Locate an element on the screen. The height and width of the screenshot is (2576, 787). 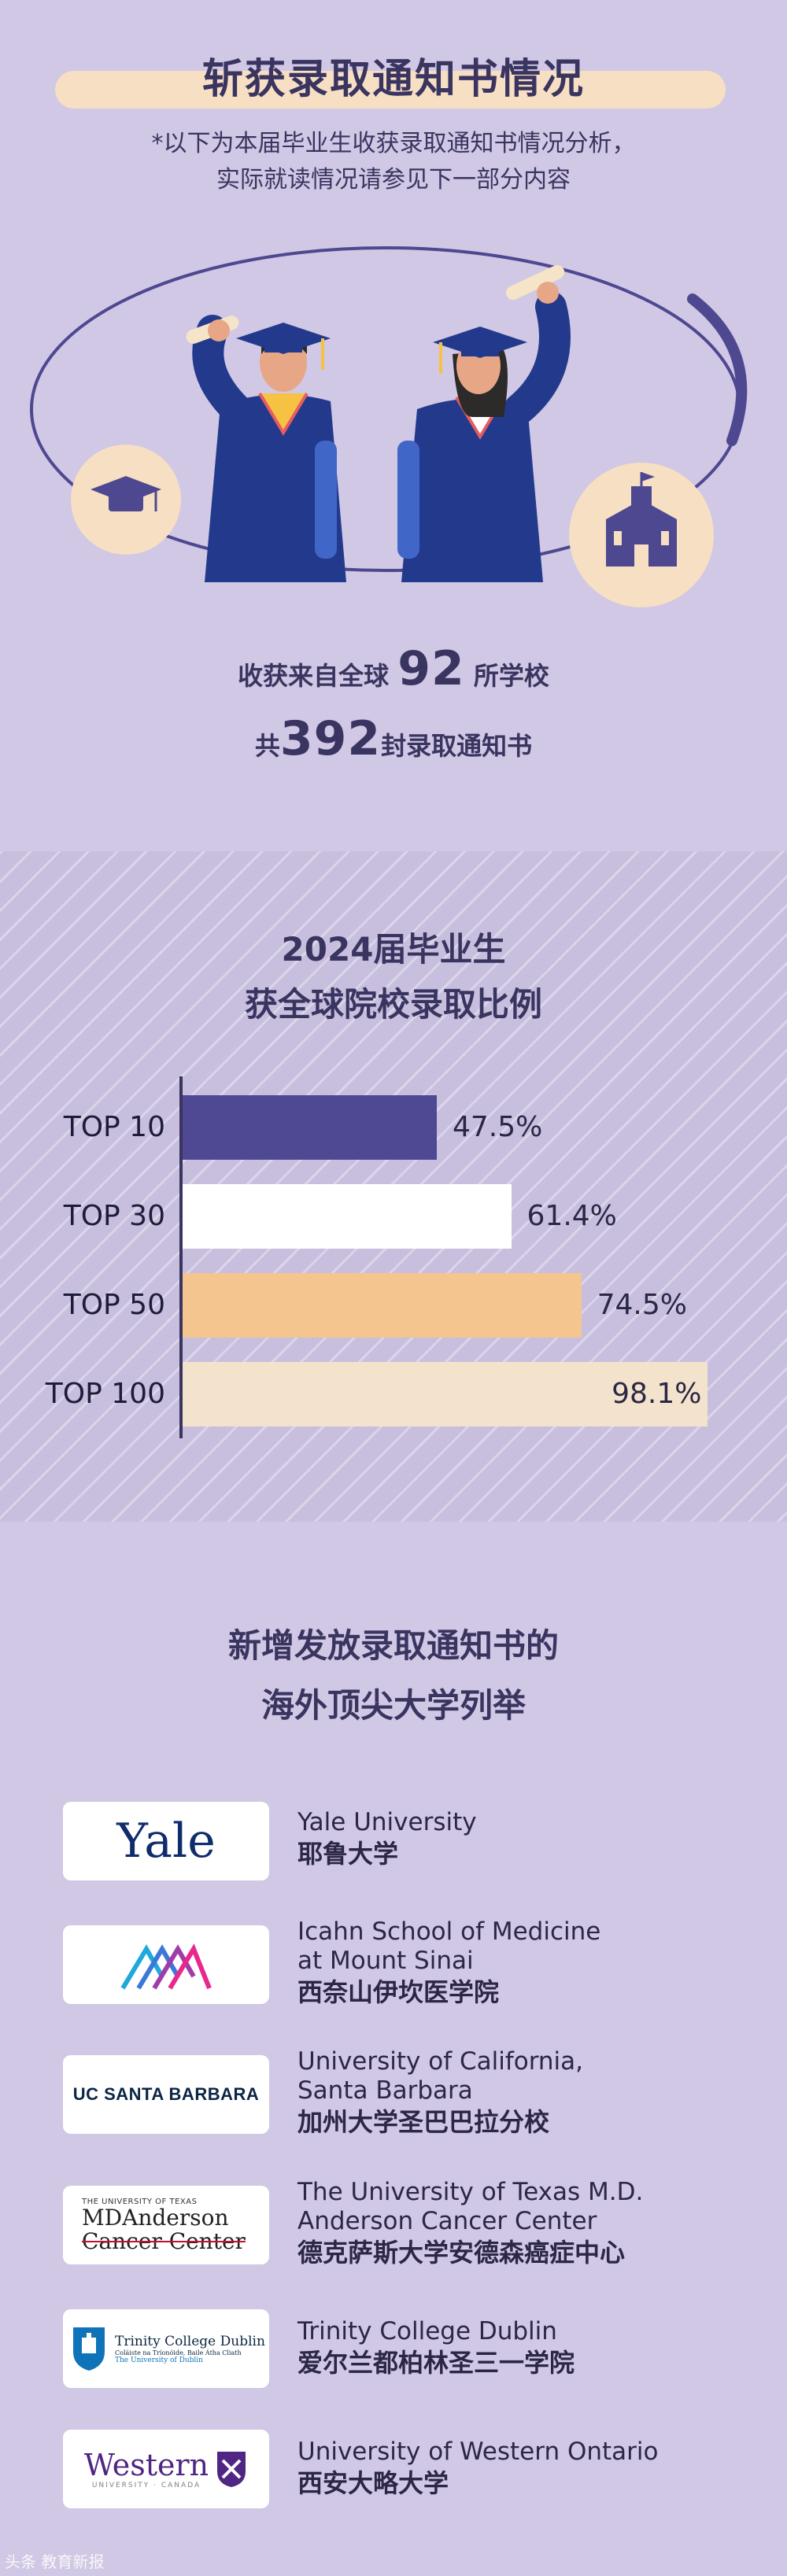
yale-logo-text: Yale is located at coordinates (166, 1842).